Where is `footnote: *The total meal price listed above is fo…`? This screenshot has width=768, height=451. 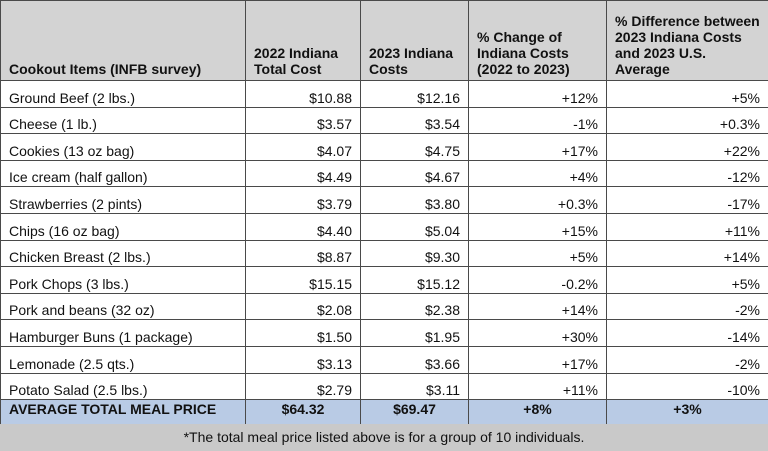 footnote: *The total meal price listed above is fo… is located at coordinates (384, 437).